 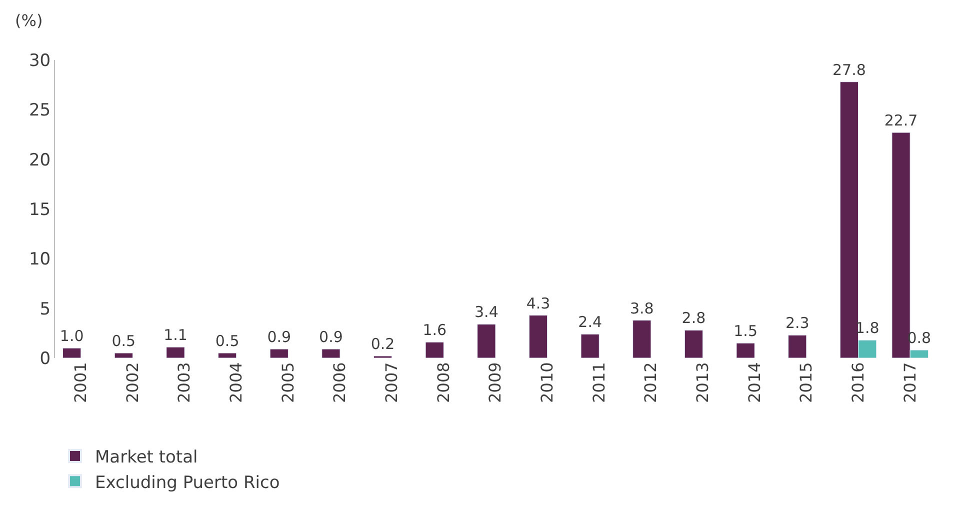 What do you see at coordinates (392, 382) in the screenshot?
I see `x-tick-label: 2007` at bounding box center [392, 382].